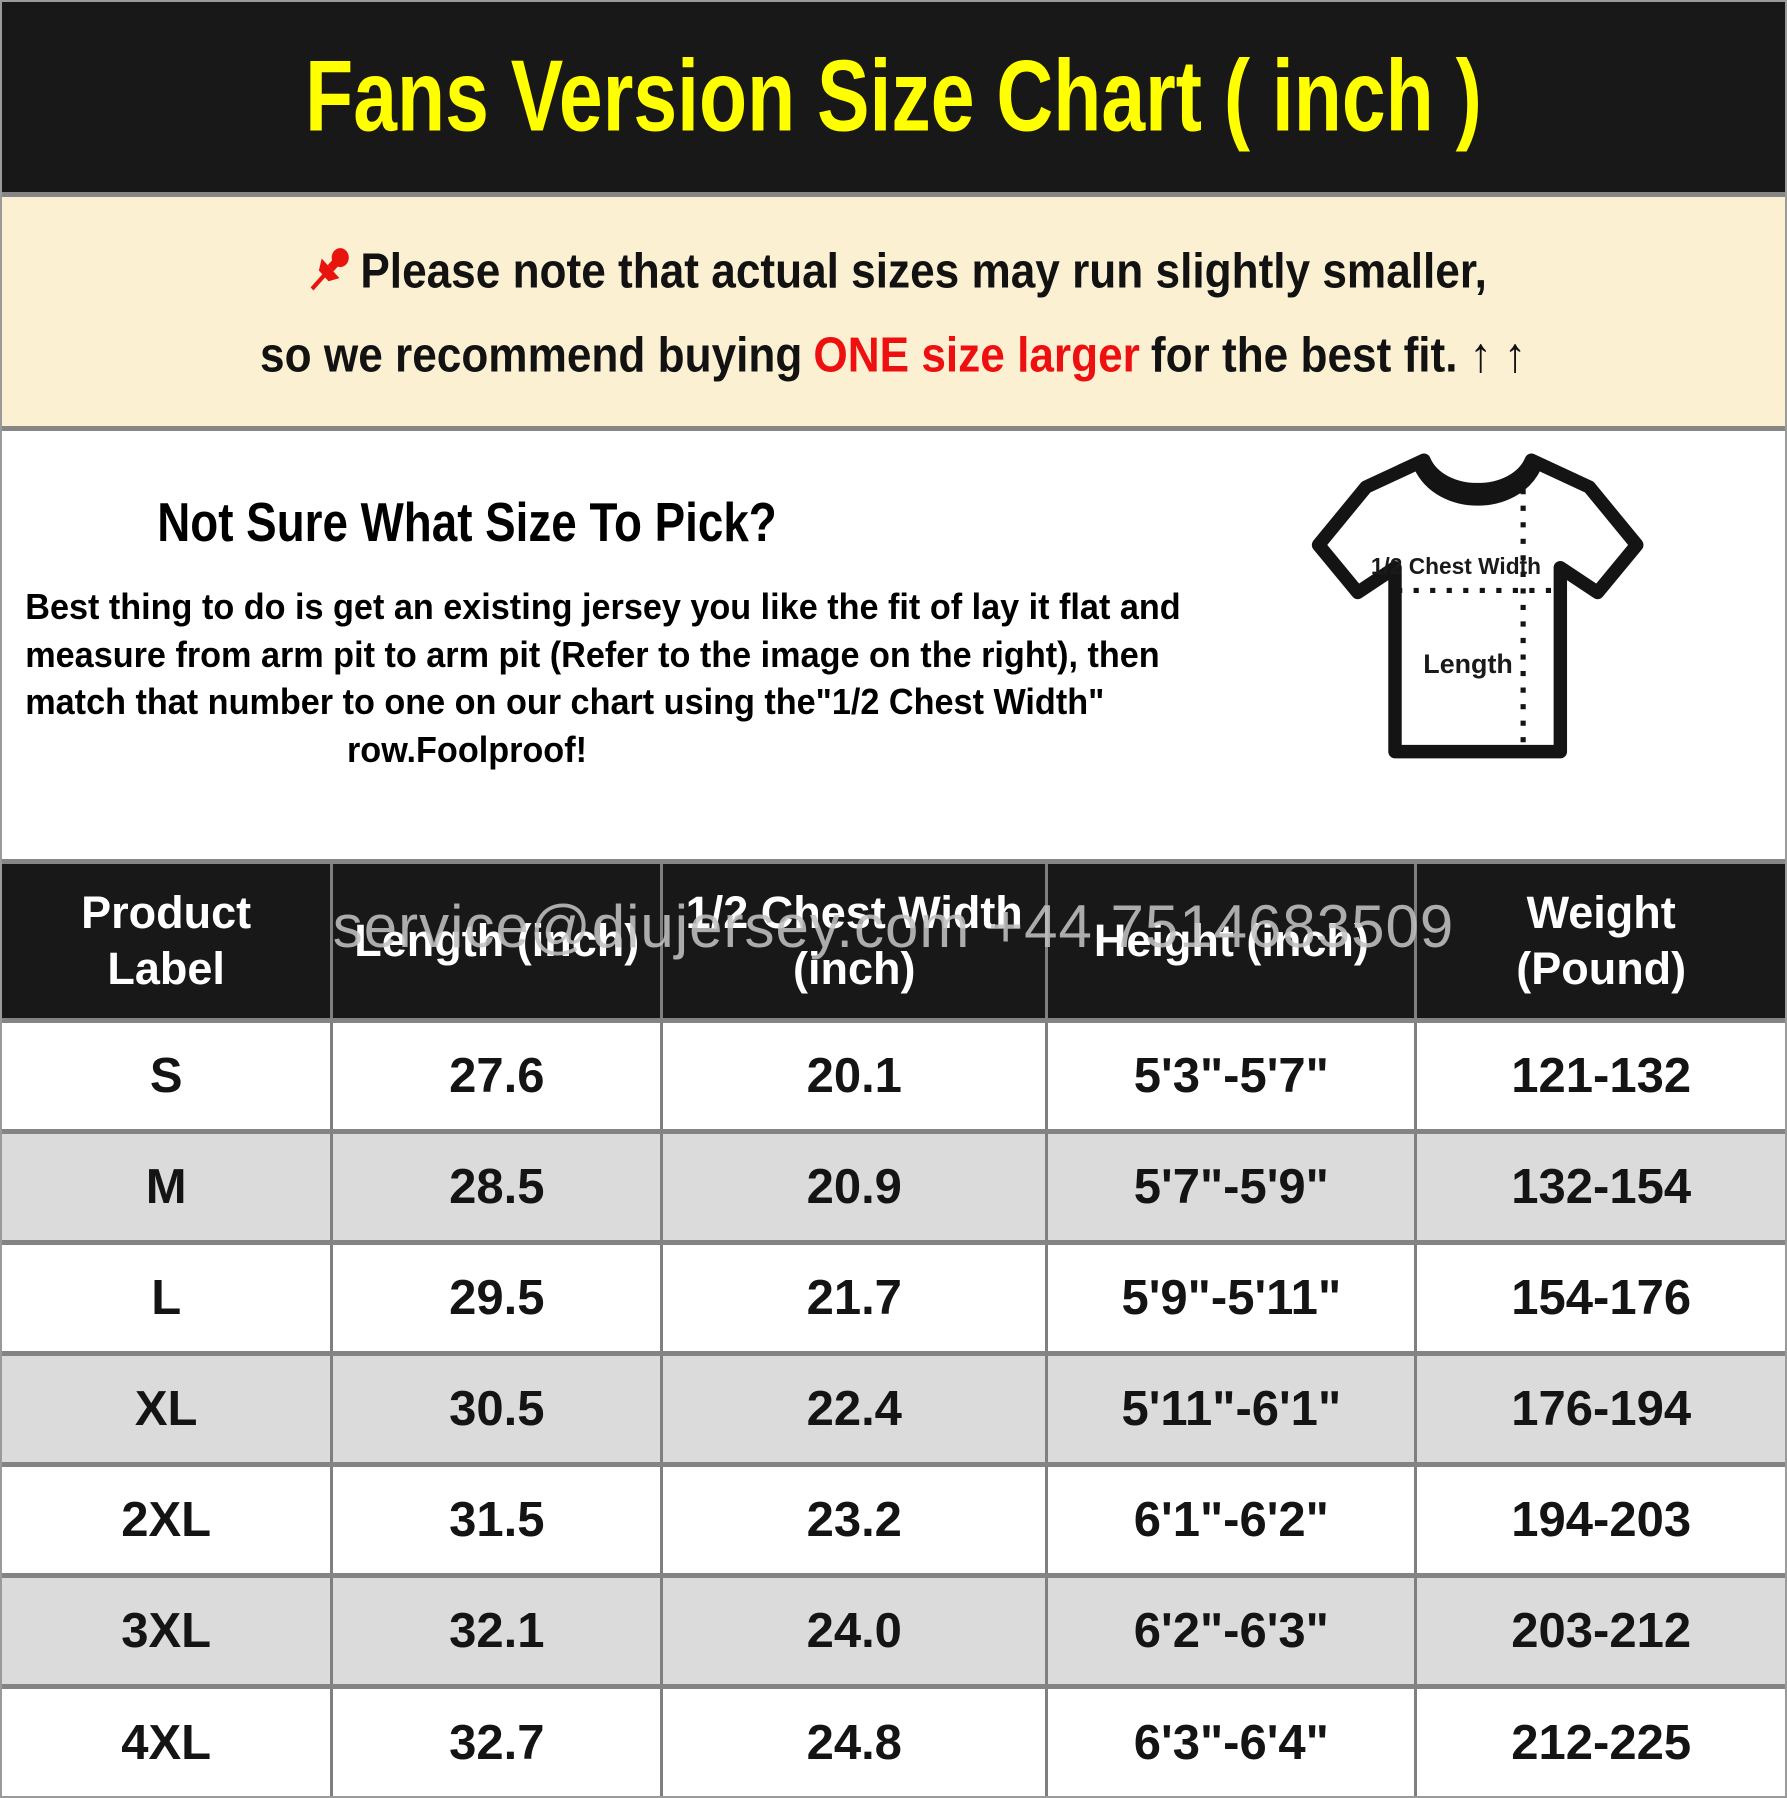 The width and height of the screenshot is (1787, 1798). I want to click on height-cell: 5'11"-6'1", so click(1230, 1407).